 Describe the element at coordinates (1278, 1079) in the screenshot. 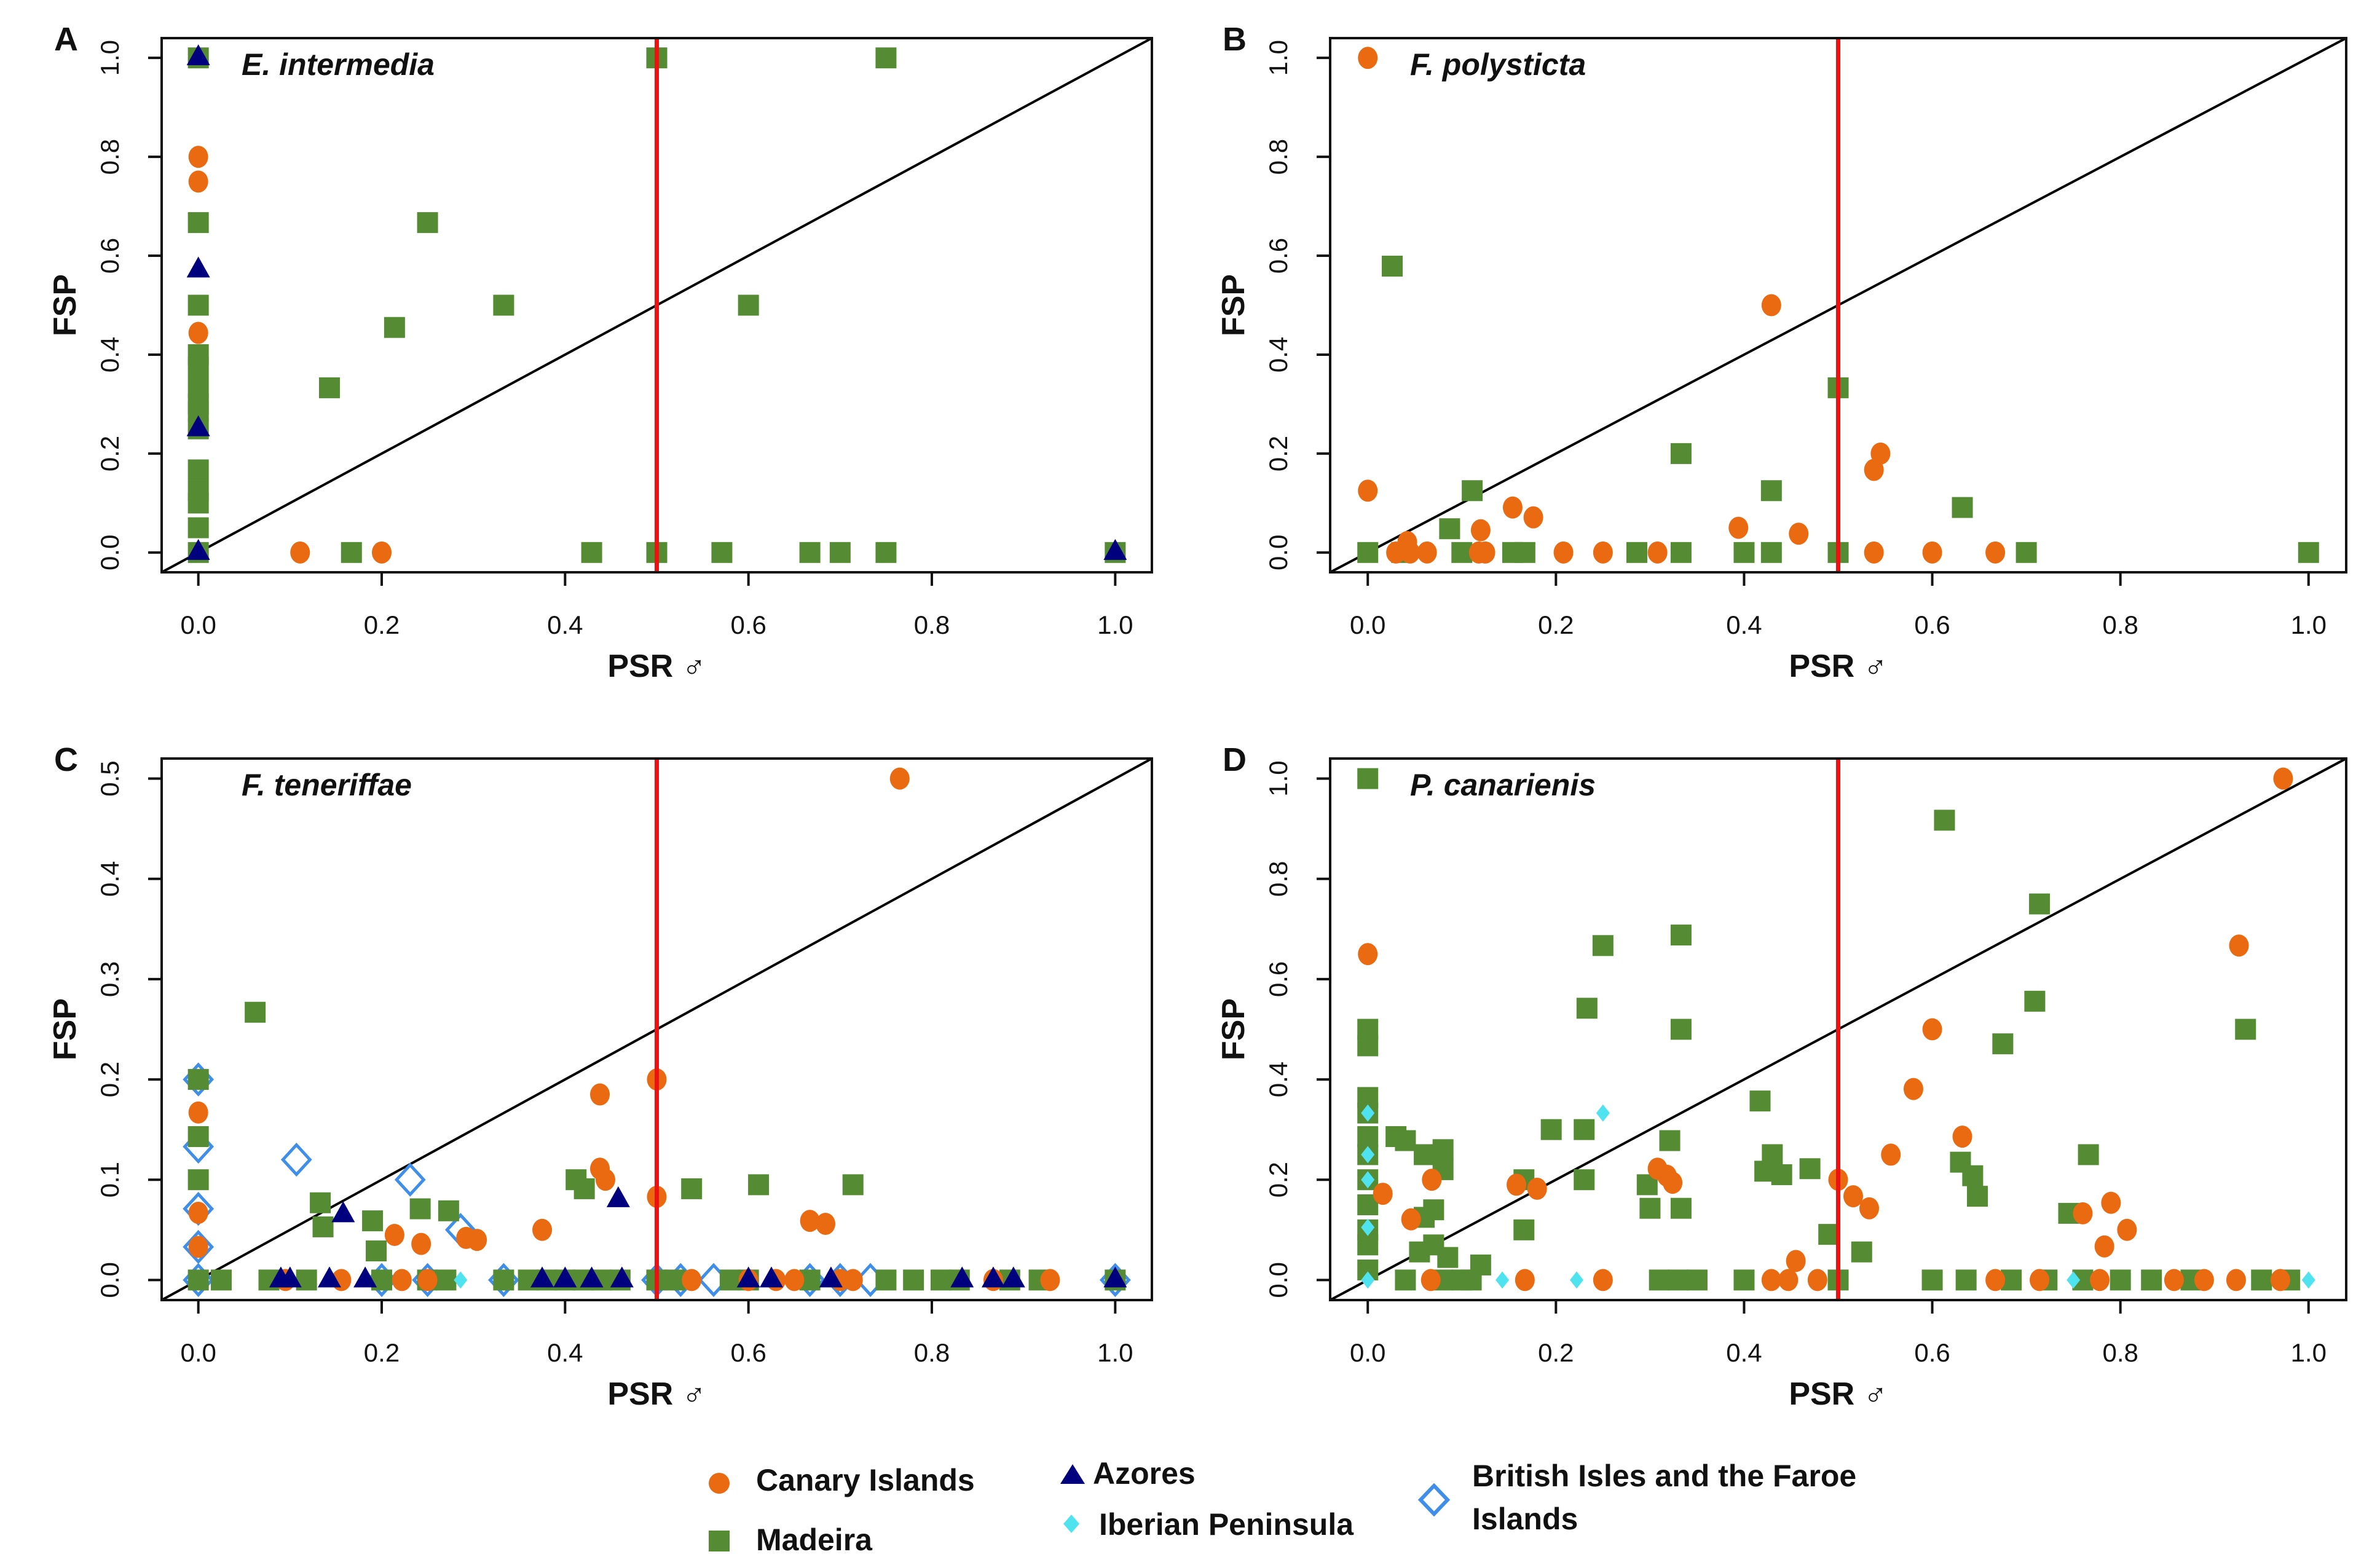

I see `y-tick-label: 0.4` at that location.